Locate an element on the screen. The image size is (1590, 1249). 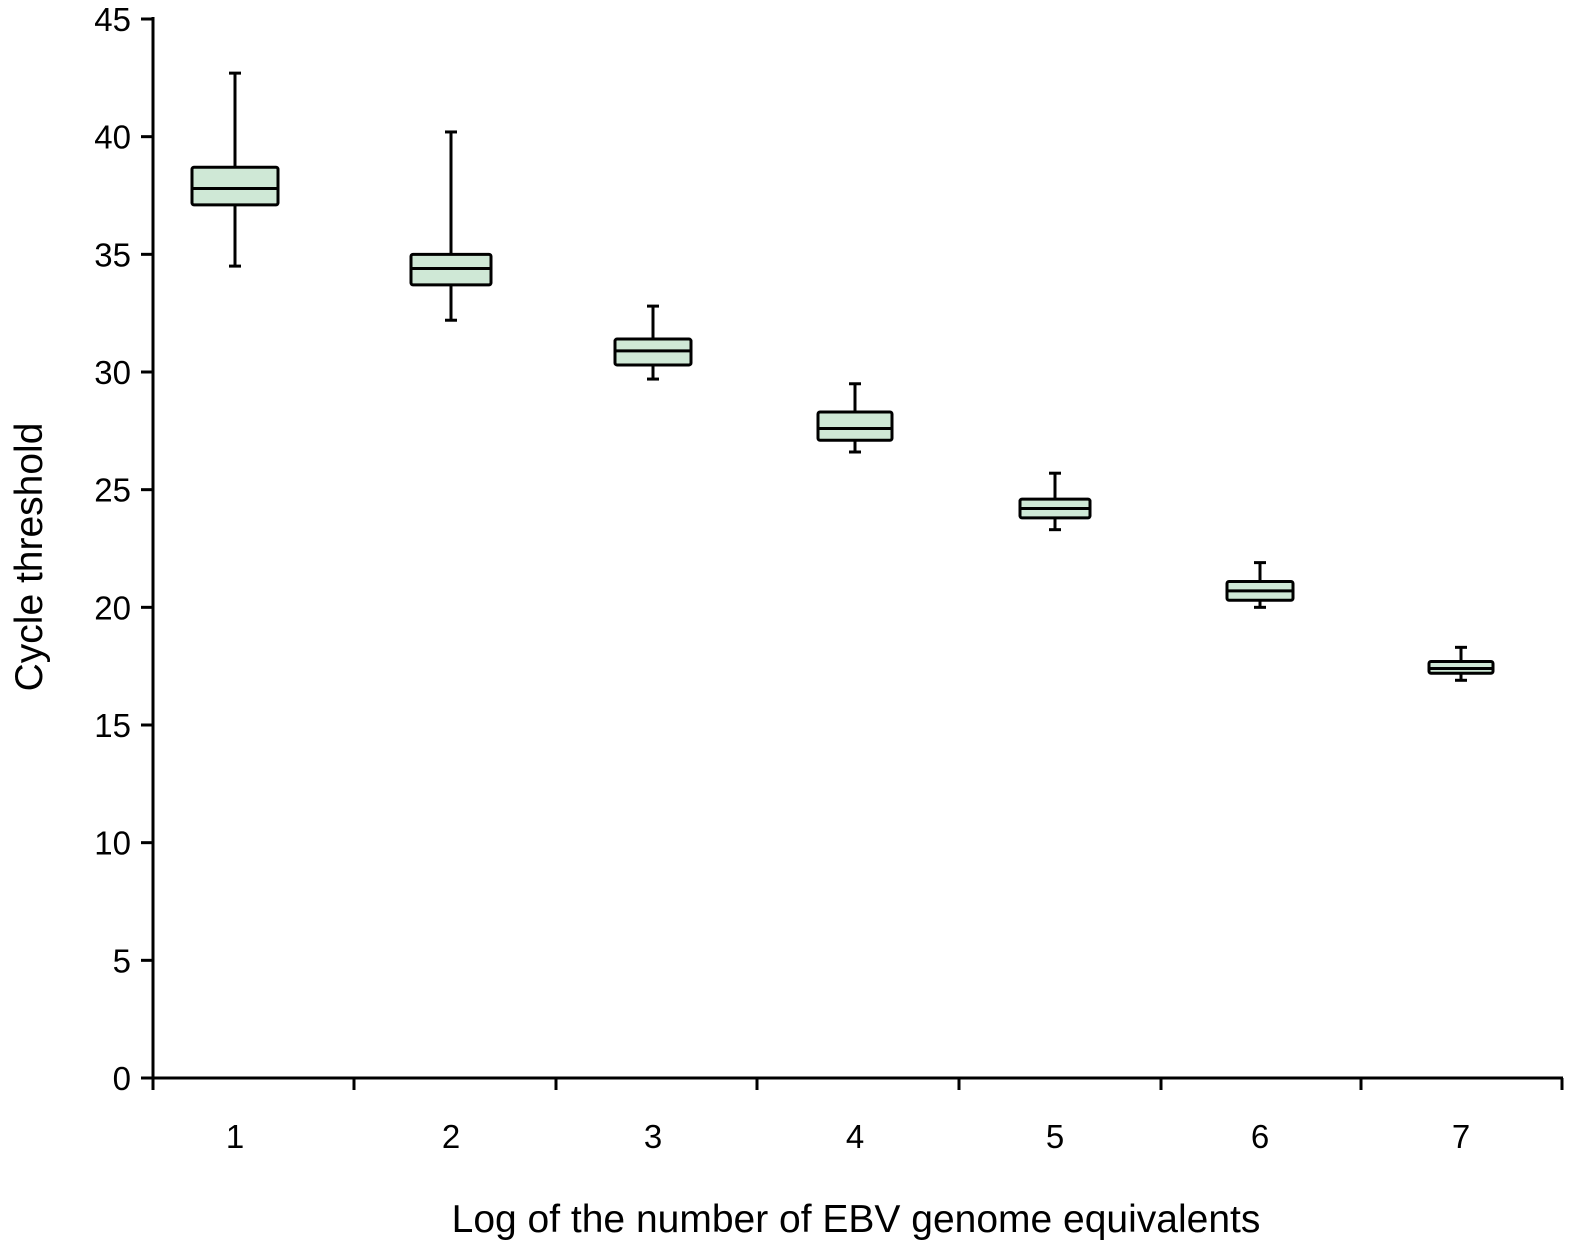
y-tick-label-5: 5 is located at coordinates (122, 960).